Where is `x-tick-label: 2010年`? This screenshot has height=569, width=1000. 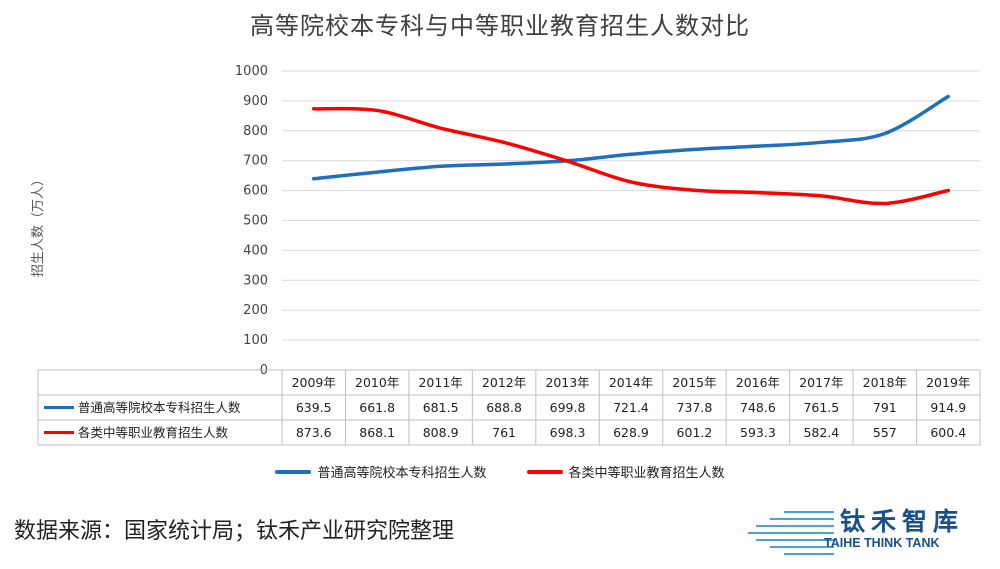 x-tick-label: 2010年 is located at coordinates (377, 382).